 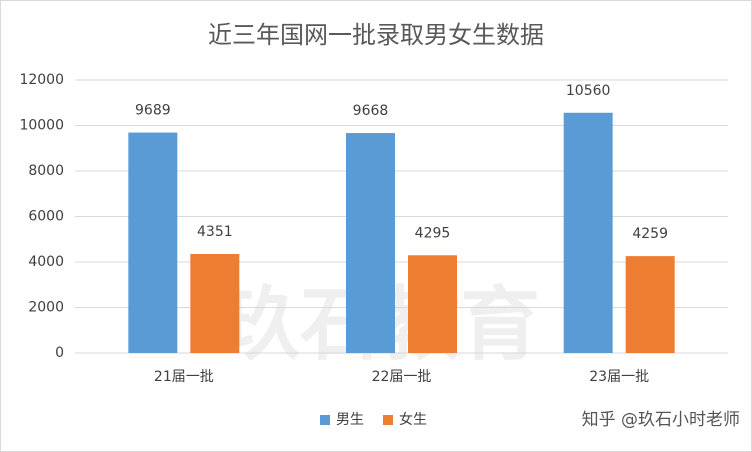 I want to click on y-tick-label: 0, so click(x=59, y=353).